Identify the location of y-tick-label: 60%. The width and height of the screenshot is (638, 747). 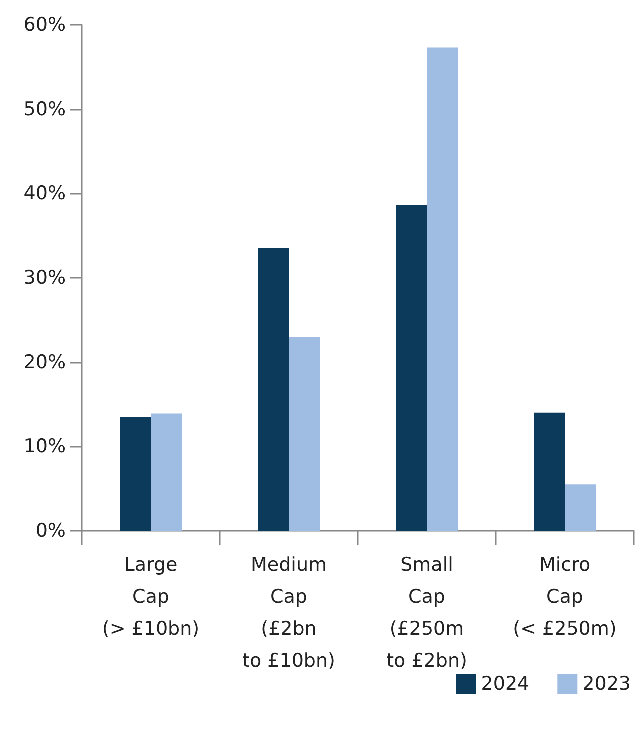
(45, 25).